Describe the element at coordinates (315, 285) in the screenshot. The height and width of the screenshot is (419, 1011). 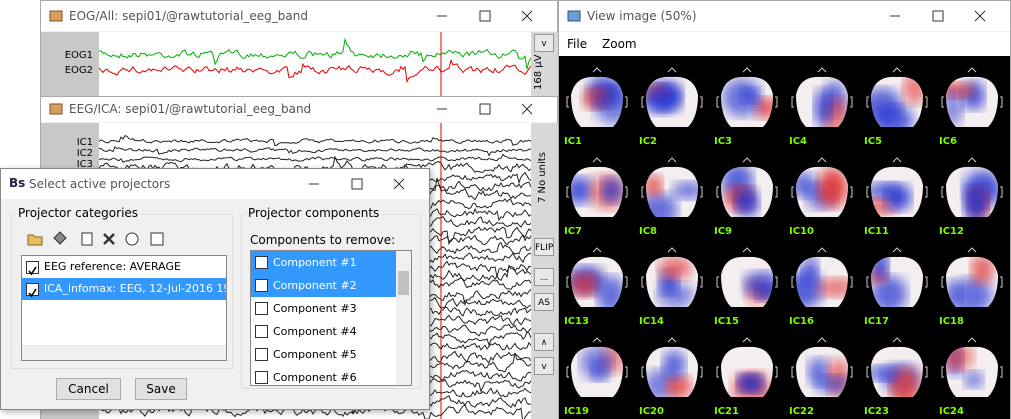
I see `row-label: Component #2` at that location.